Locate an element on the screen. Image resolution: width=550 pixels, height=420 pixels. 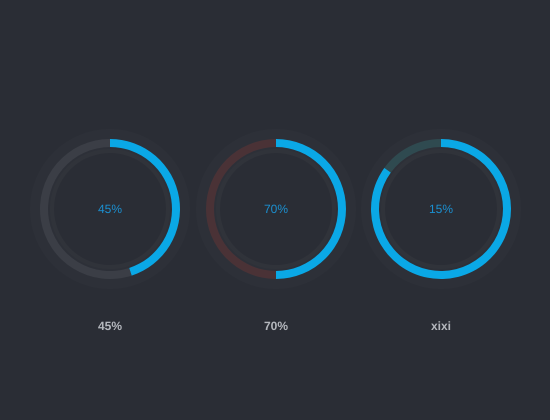
text: xixi is located at coordinates (441, 326).